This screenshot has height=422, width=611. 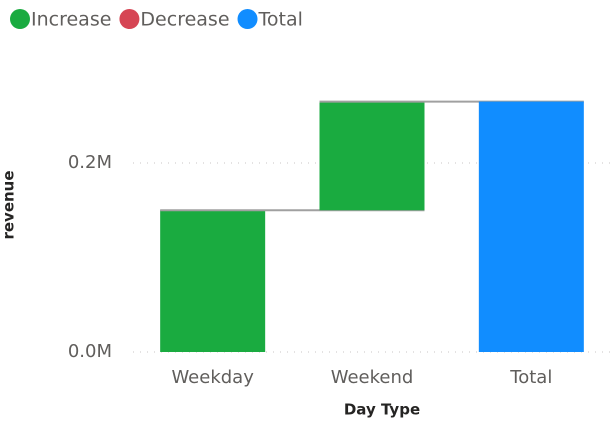 I want to click on x-tick-label: Total, so click(x=530, y=377).